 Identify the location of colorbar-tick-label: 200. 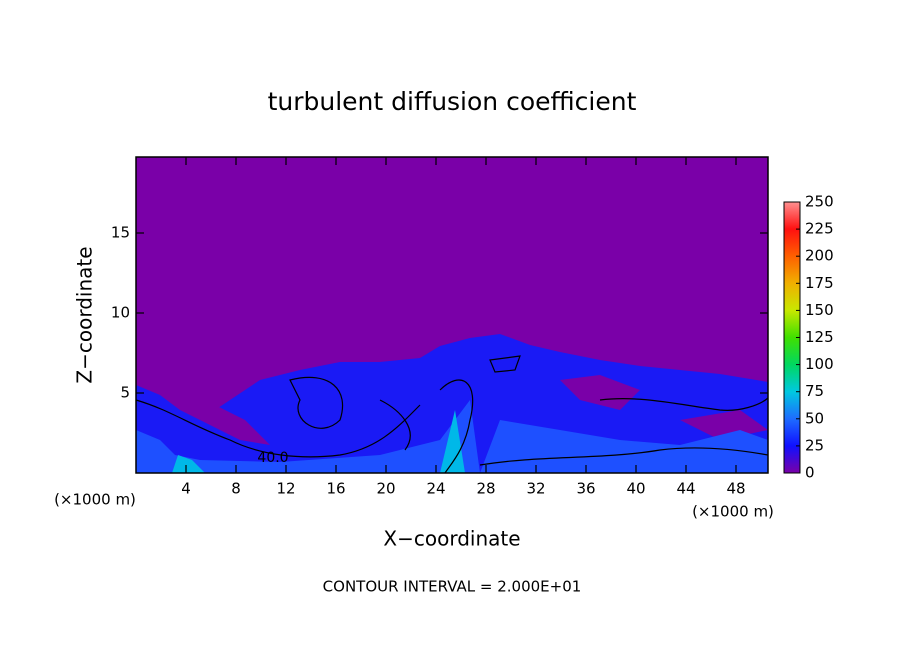
(819, 256).